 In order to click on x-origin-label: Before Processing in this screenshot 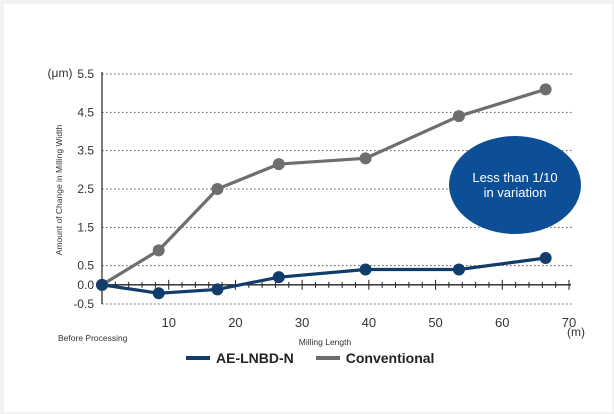, I will do `click(93, 338)`.